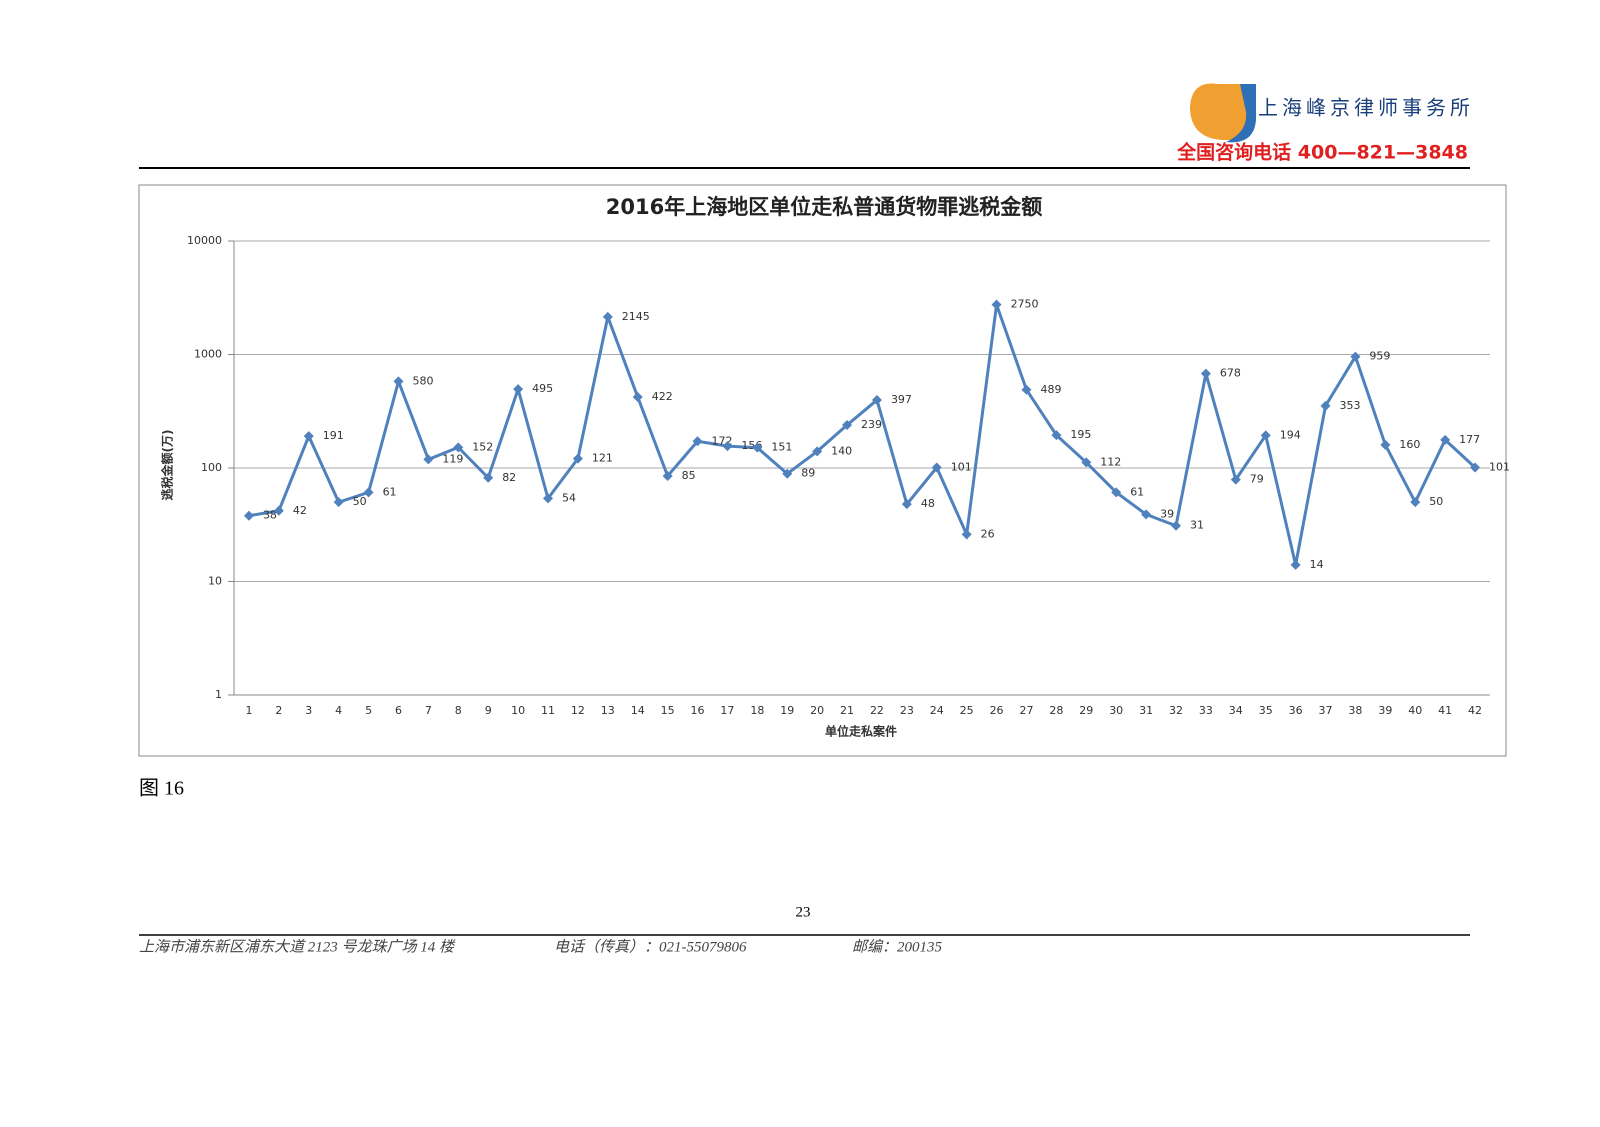 The width and height of the screenshot is (1600, 1127). Describe the element at coordinates (928, 503) in the screenshot. I see `data-label: 48` at that location.